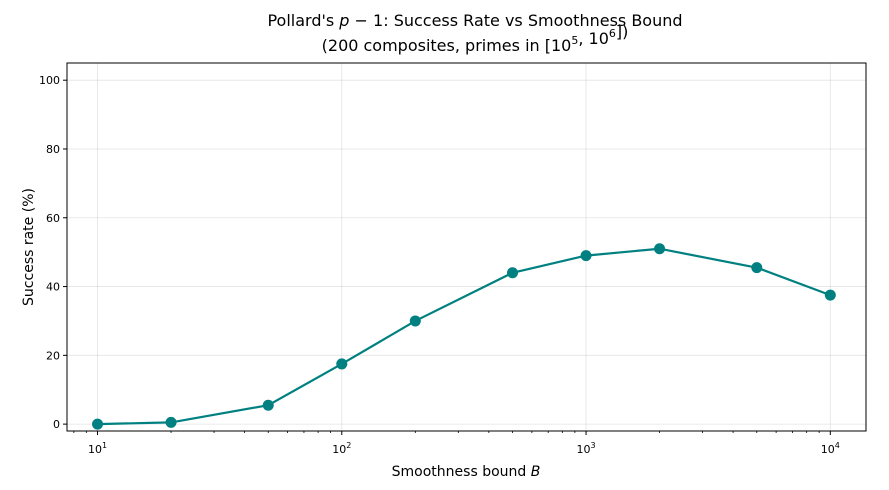 Image resolution: width=889 pixels, height=490 pixels. What do you see at coordinates (29, 247) in the screenshot?
I see `y-axis-label: Success rate (%)` at bounding box center [29, 247].